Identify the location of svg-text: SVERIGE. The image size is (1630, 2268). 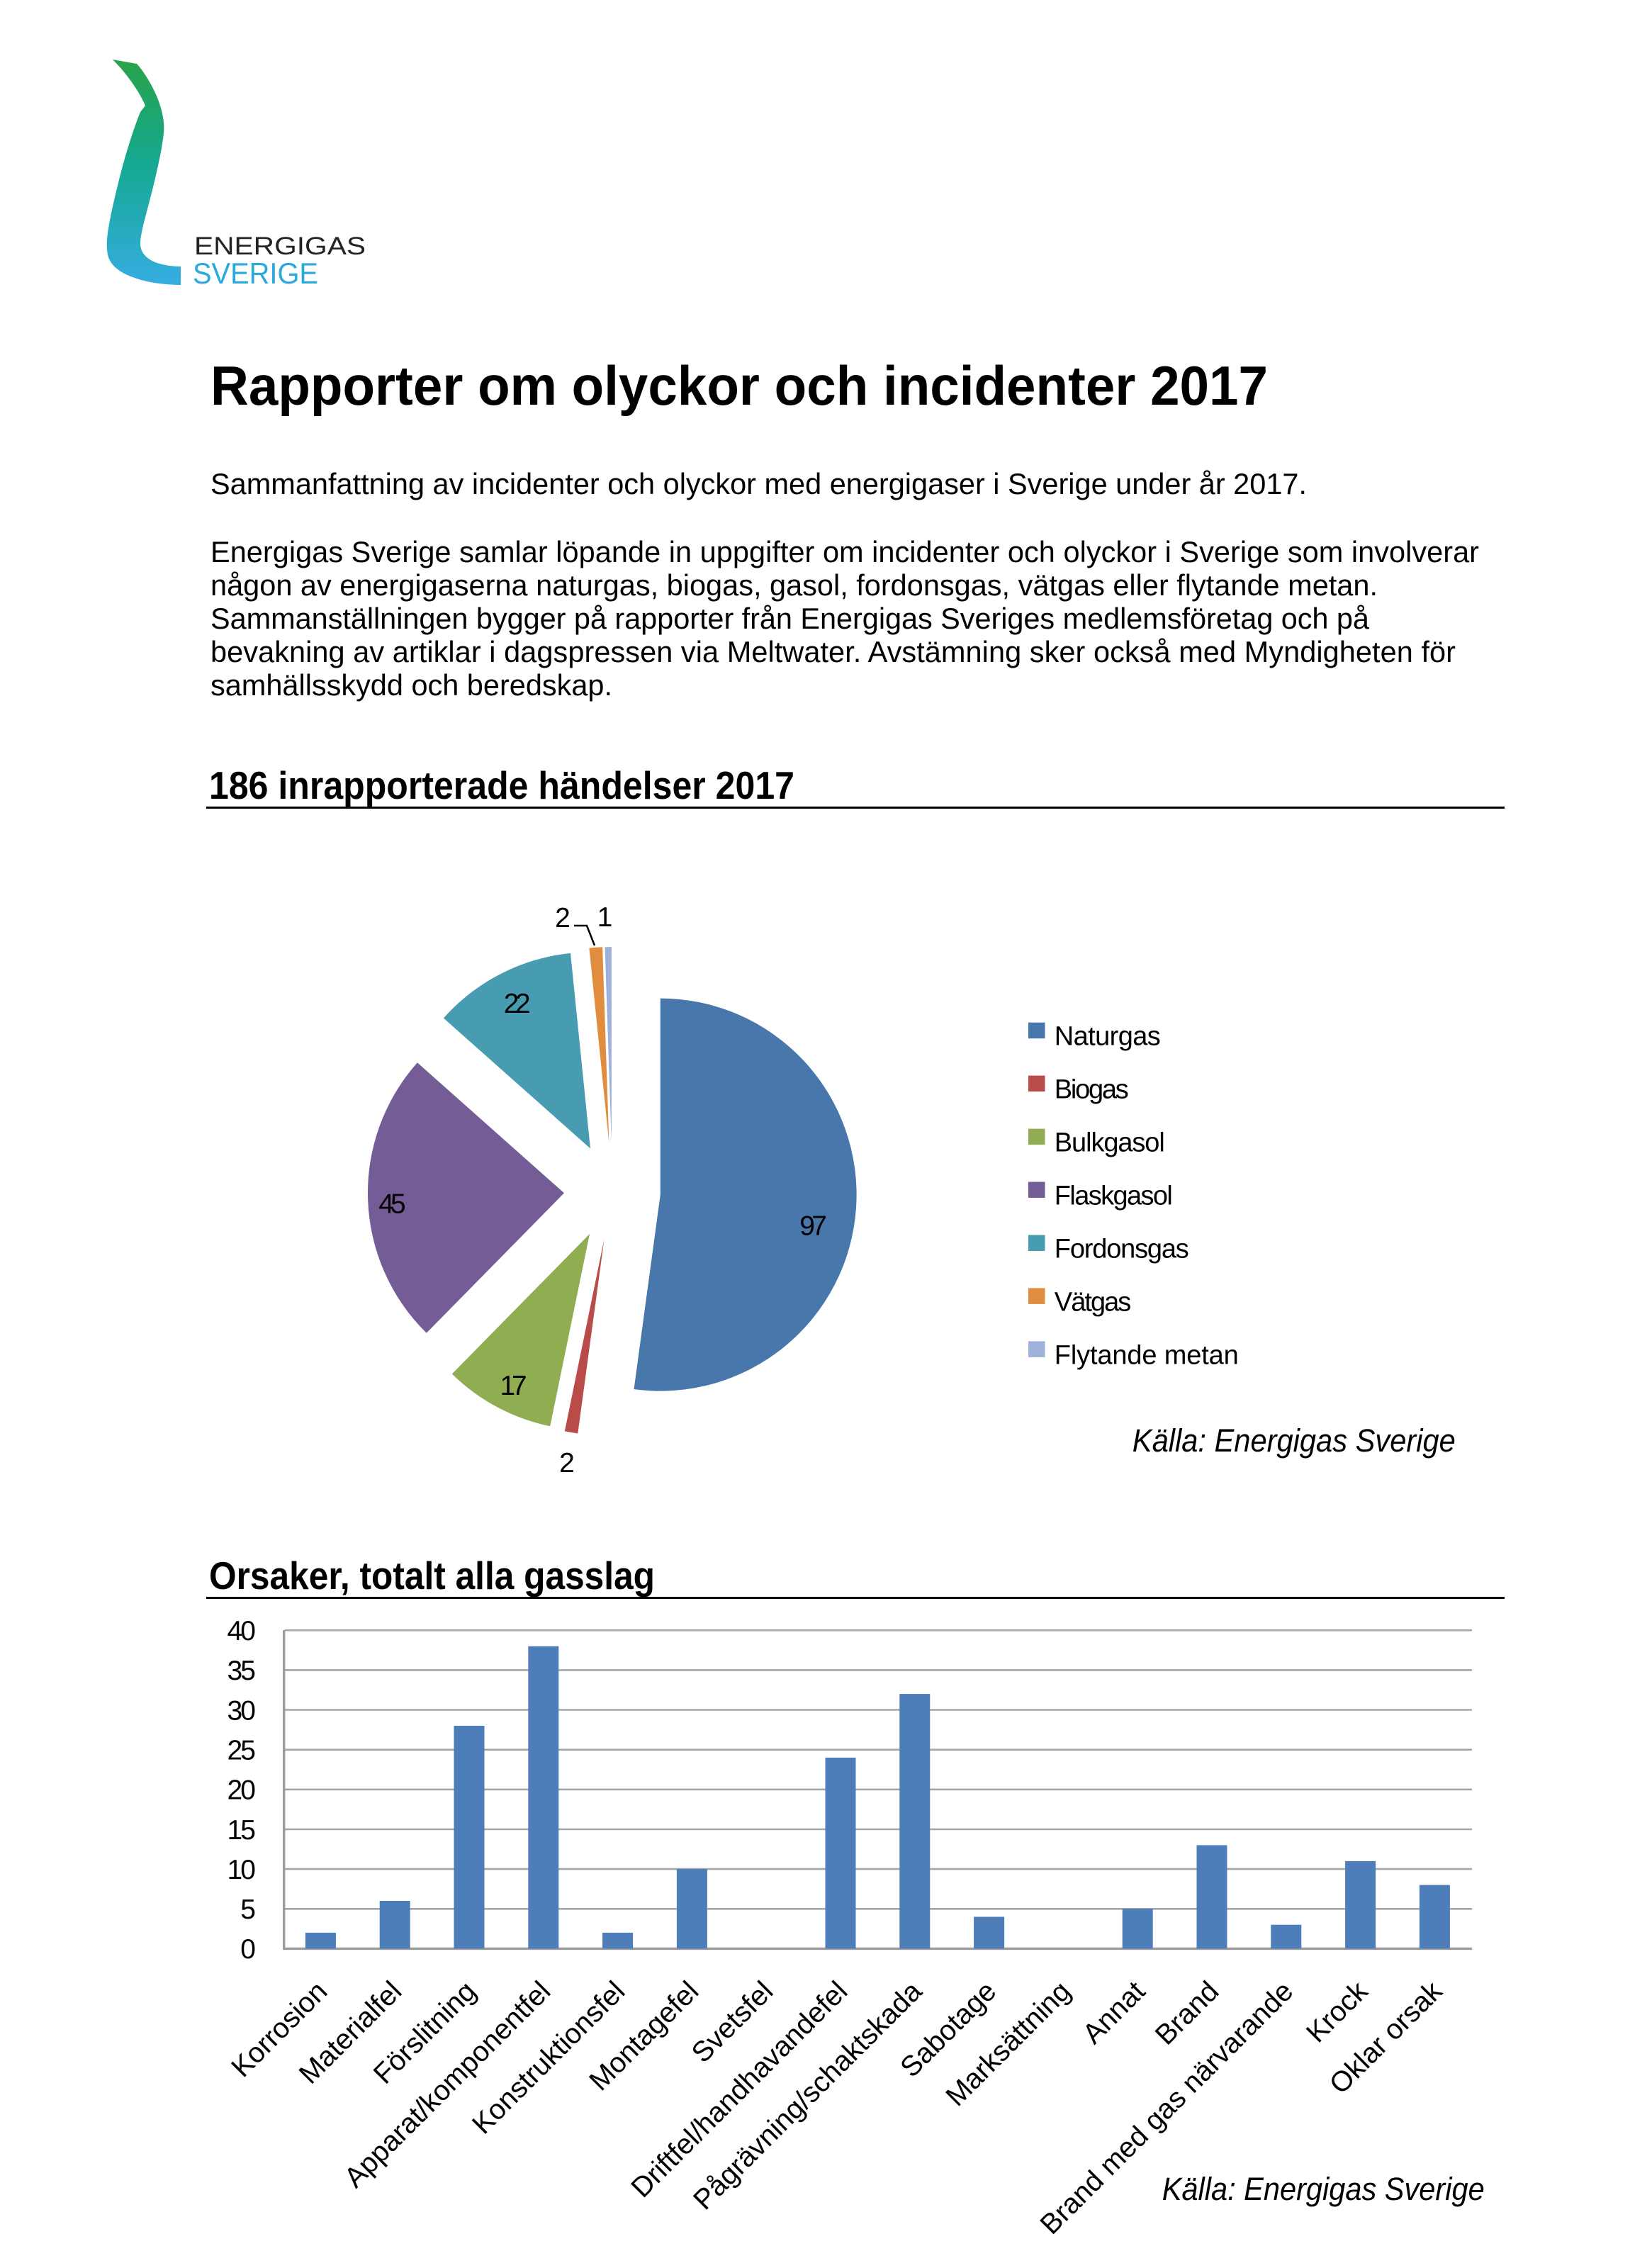
(255, 273).